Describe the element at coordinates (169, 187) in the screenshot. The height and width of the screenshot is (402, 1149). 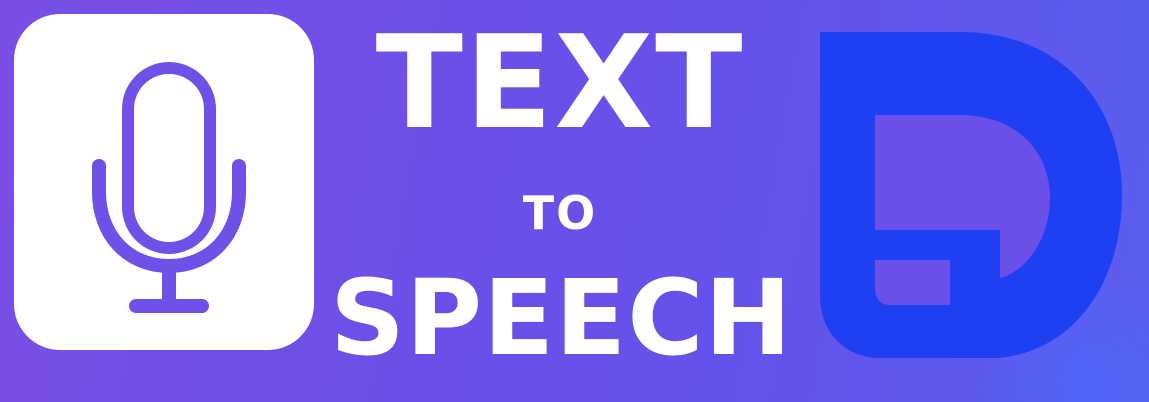
I see `microphone-icon` at that location.